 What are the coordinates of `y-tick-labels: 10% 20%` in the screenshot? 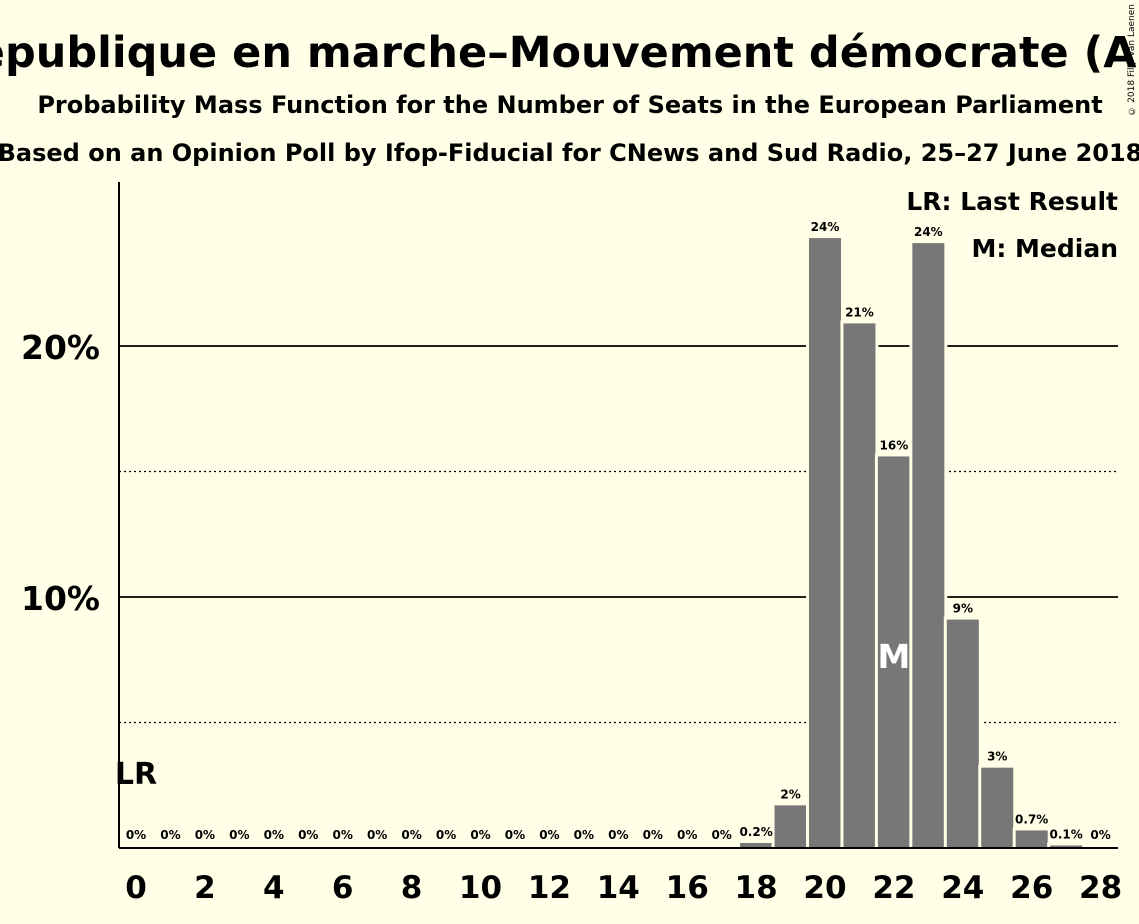 It's located at (60, 473).